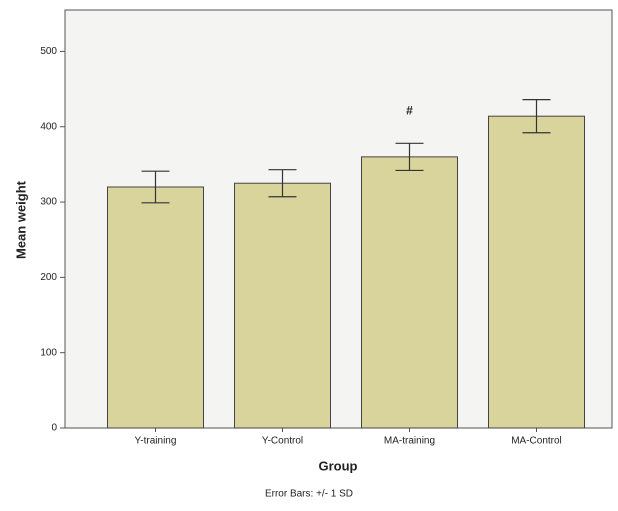 This screenshot has width=618, height=511. What do you see at coordinates (48, 352) in the screenshot?
I see `y-tick-label: 100` at bounding box center [48, 352].